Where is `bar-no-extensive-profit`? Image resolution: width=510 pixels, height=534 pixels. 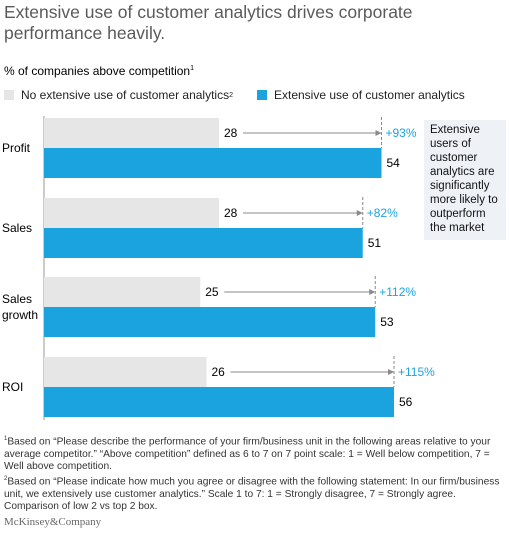 bar-no-extensive-profit is located at coordinates (131, 133).